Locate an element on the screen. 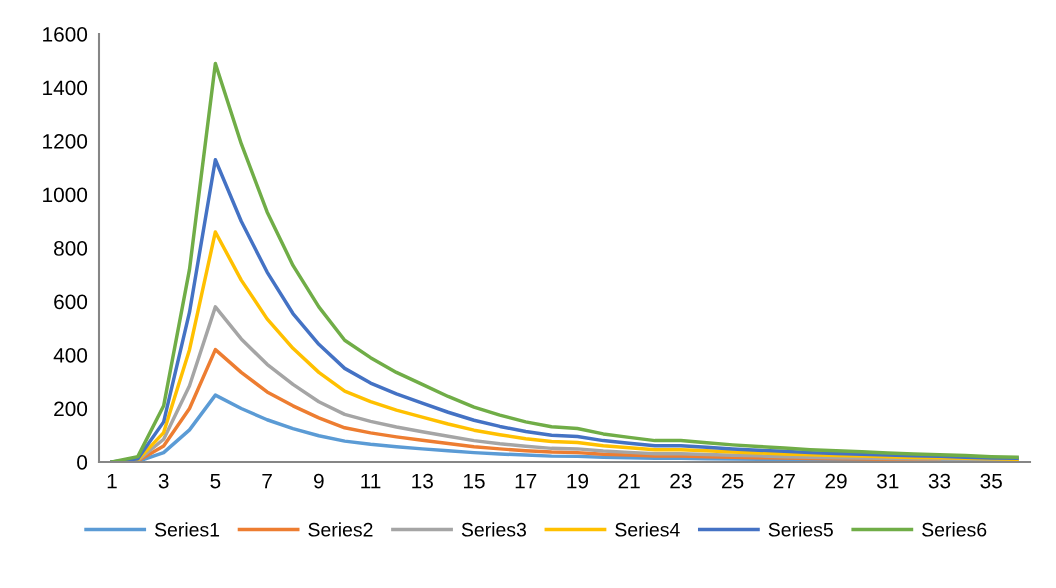 The image size is (1056, 588). x-tick-label: 29 is located at coordinates (836, 481).